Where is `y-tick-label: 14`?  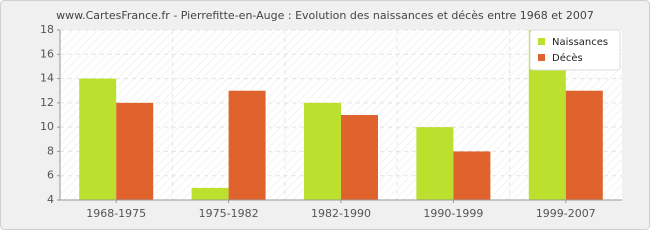
y-tick-label: 14 is located at coordinates (47, 78).